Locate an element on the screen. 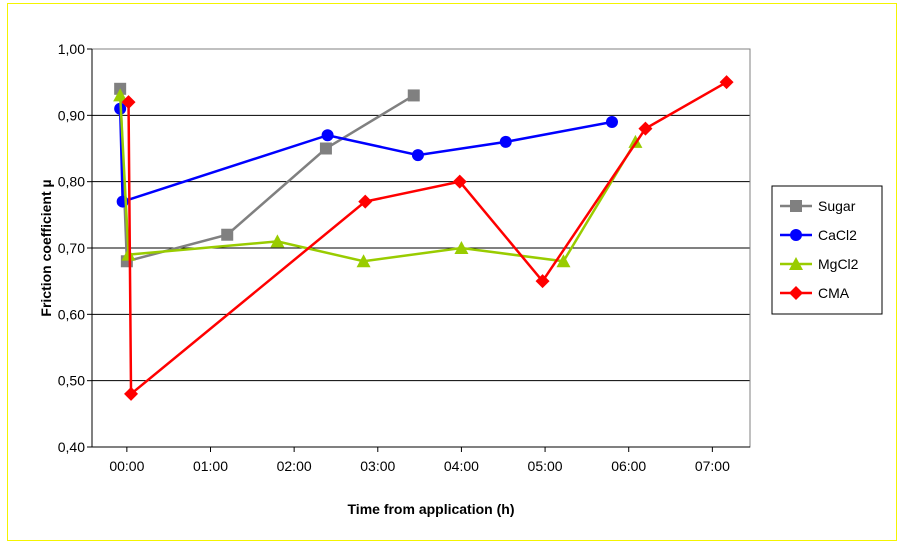  y-tick-label-0: 0,40 is located at coordinates (71, 447).